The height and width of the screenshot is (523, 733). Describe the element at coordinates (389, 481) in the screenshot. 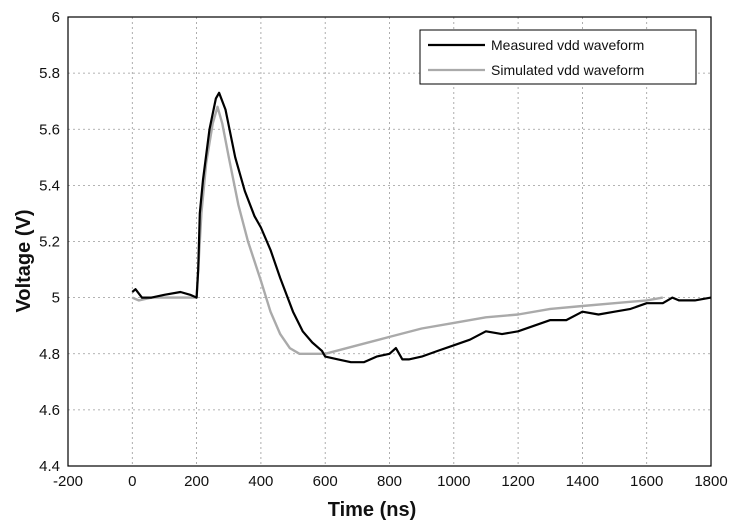

I see `x-tick-label: 800` at that location.